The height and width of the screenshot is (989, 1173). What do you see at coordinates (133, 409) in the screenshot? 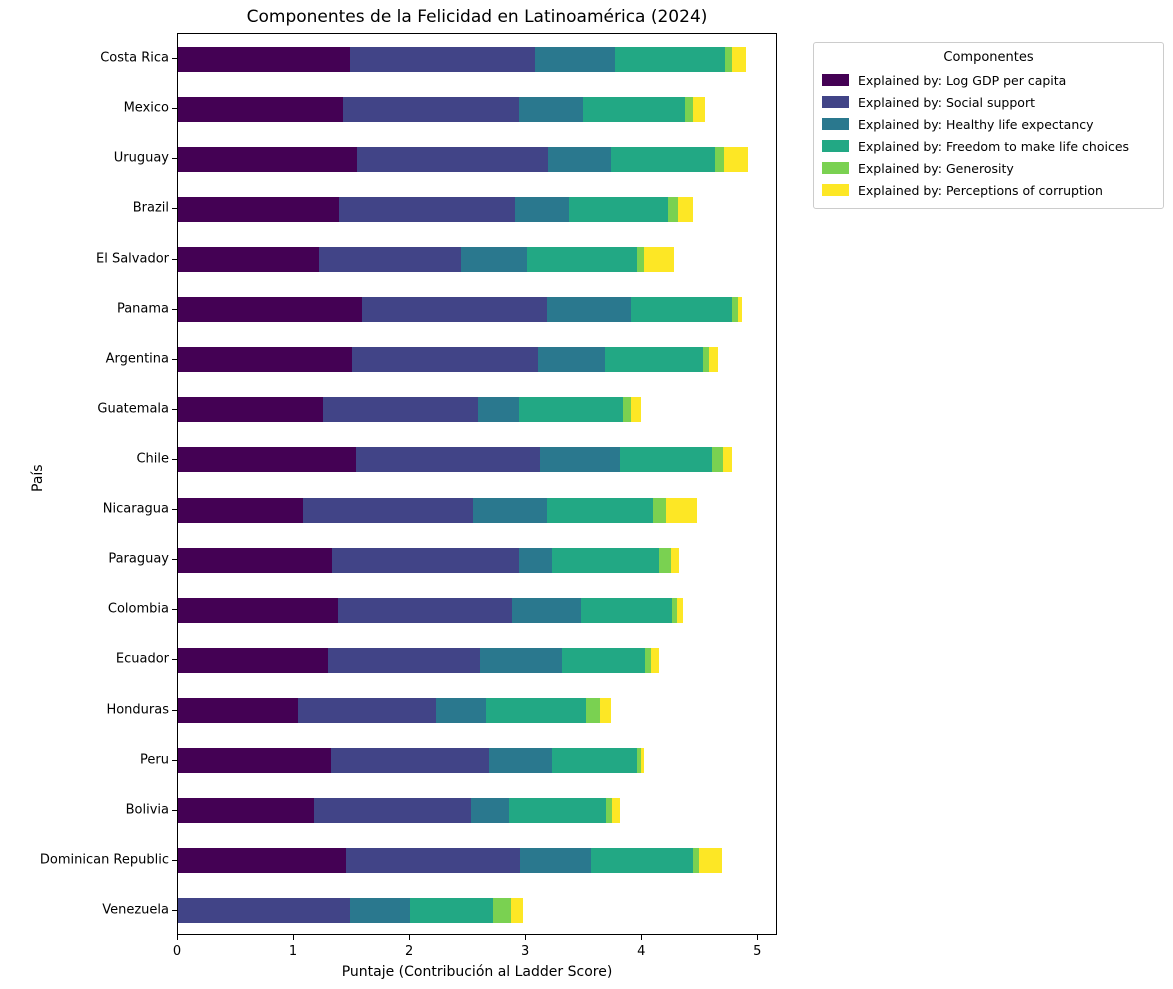
I see `y-axis-tick-label: Guatemala` at bounding box center [133, 409].